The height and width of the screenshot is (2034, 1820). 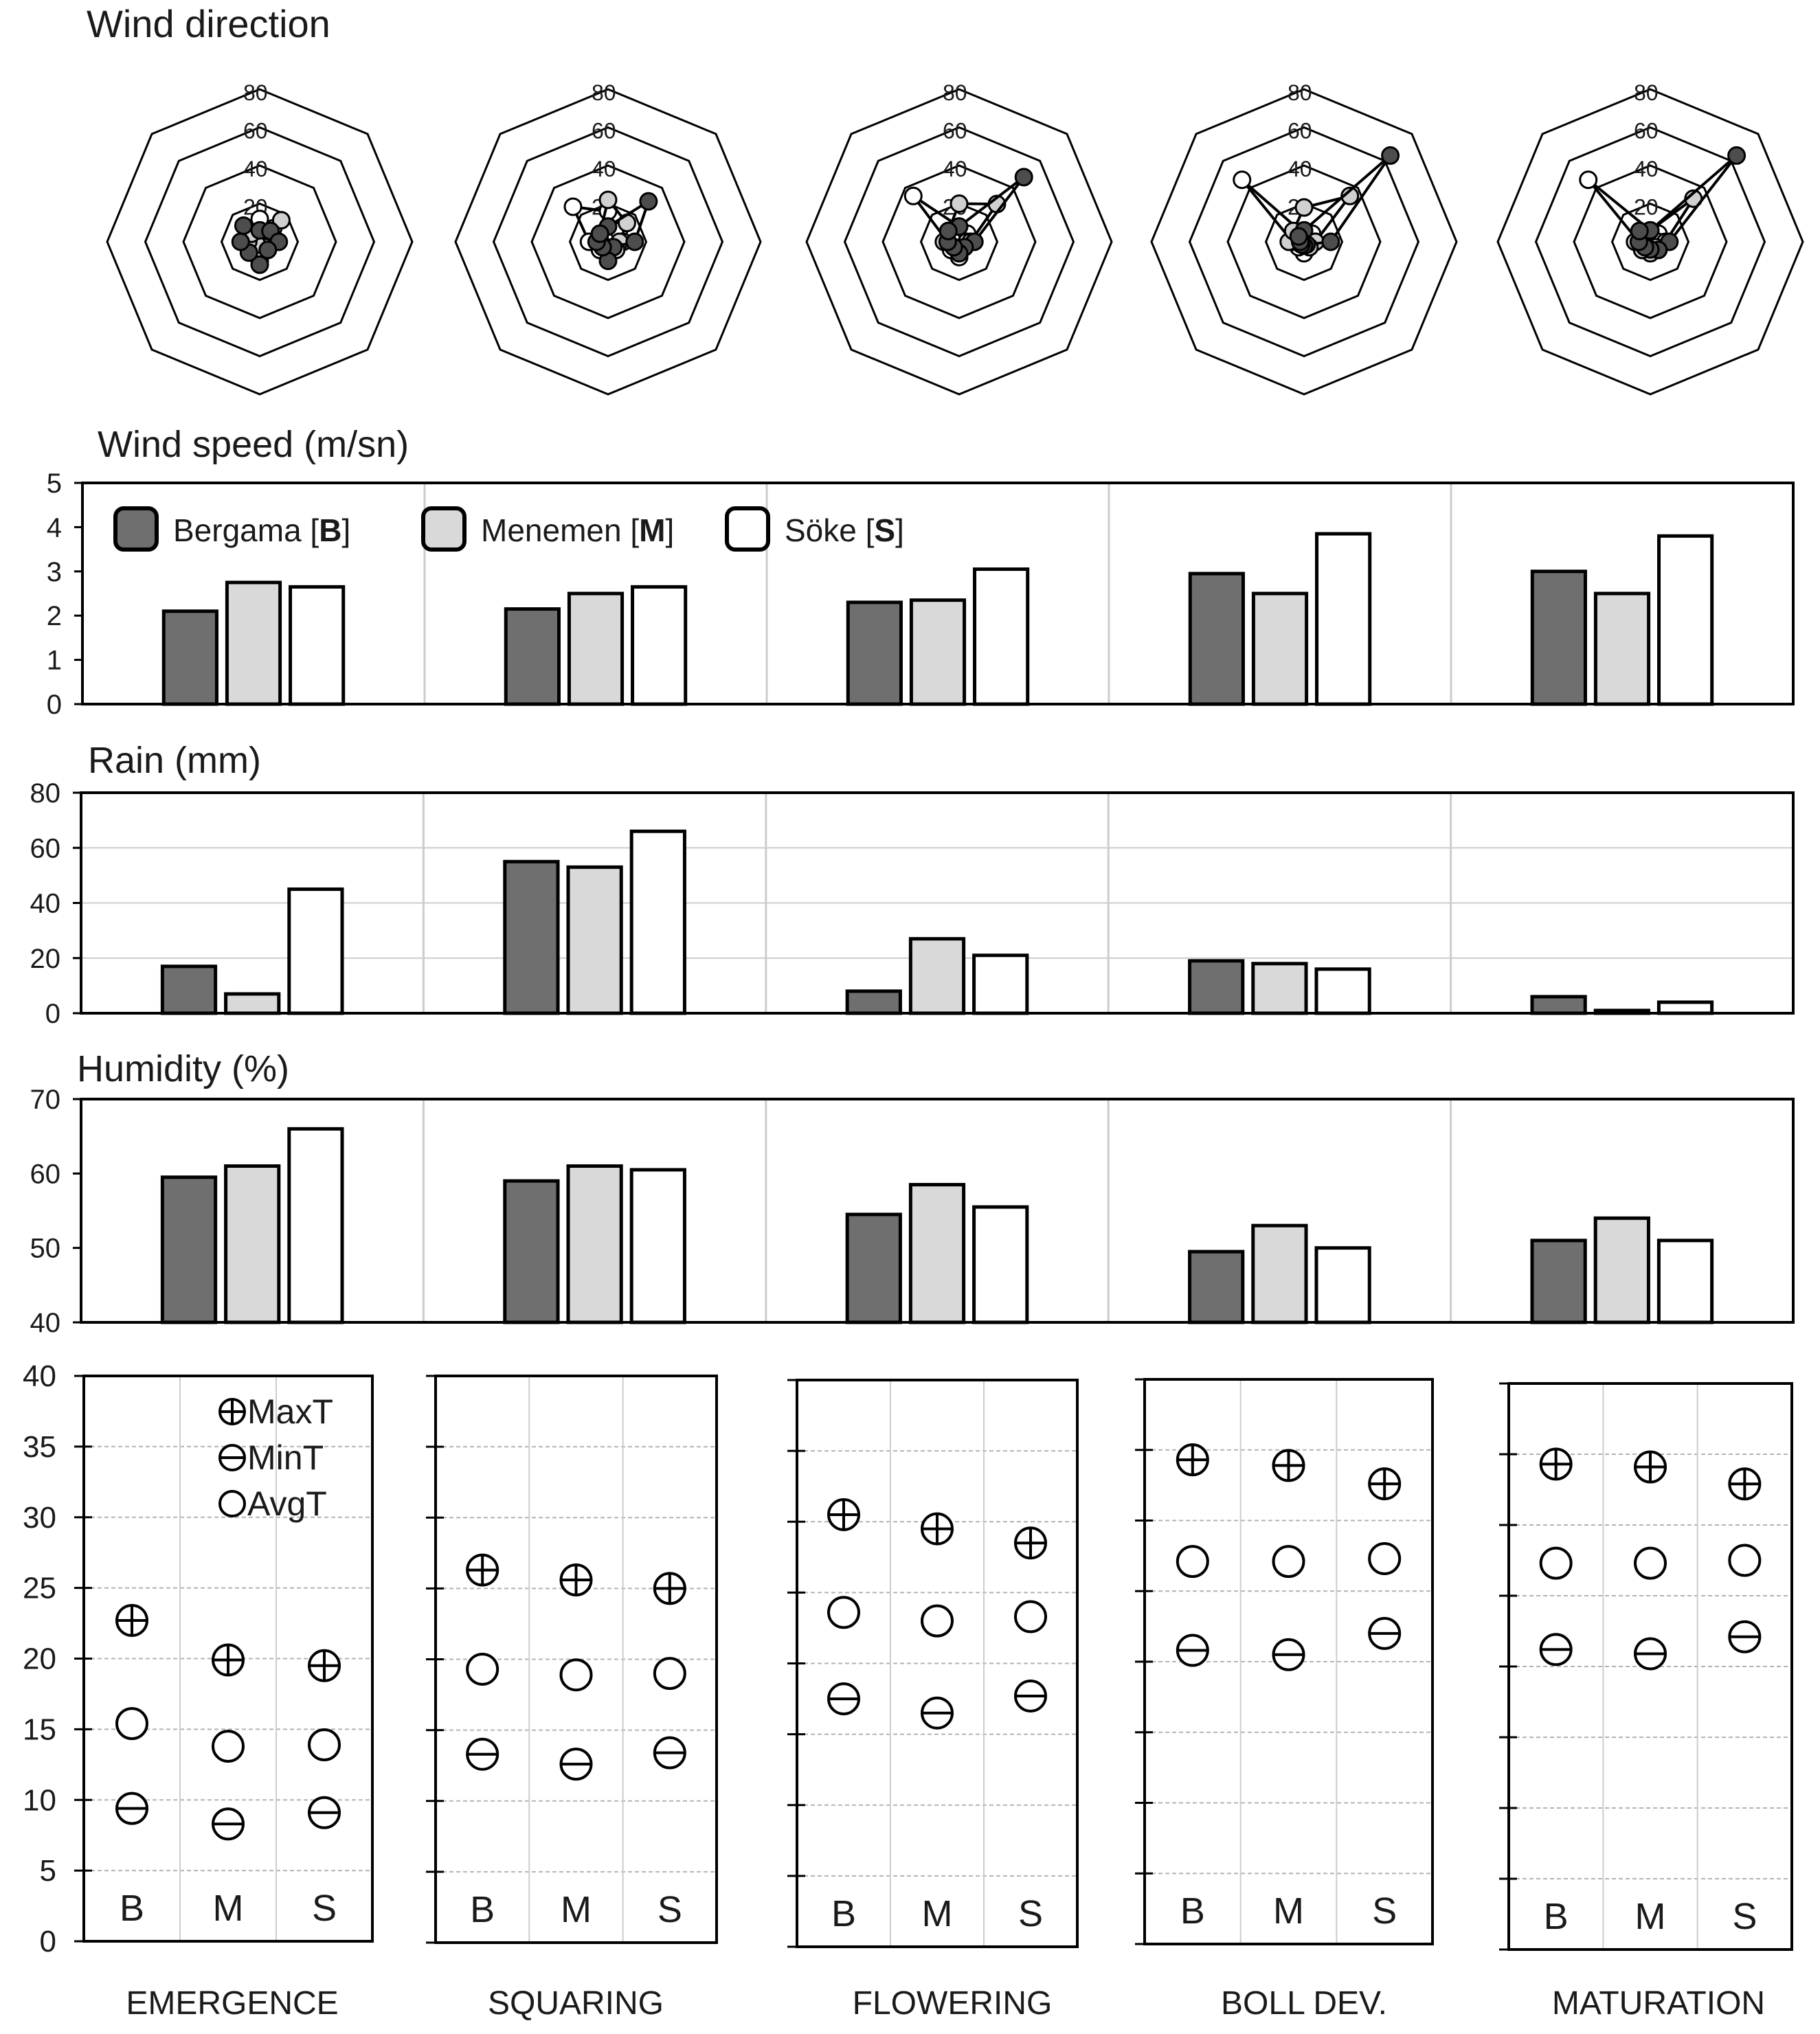 I want to click on legend-station-name: Menemen [, so click(x=560, y=530).